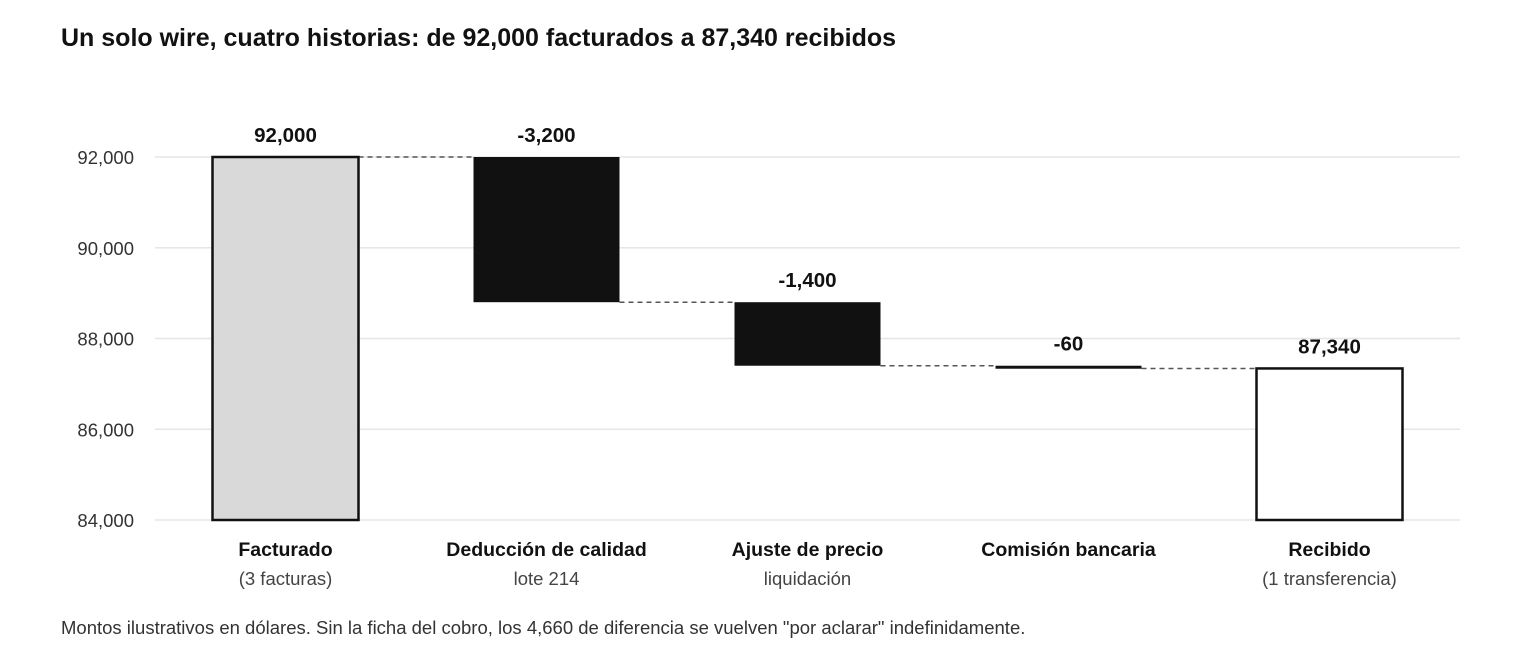  Describe the element at coordinates (1068, 550) in the screenshot. I see `category-label: Comisión bancaria` at that location.